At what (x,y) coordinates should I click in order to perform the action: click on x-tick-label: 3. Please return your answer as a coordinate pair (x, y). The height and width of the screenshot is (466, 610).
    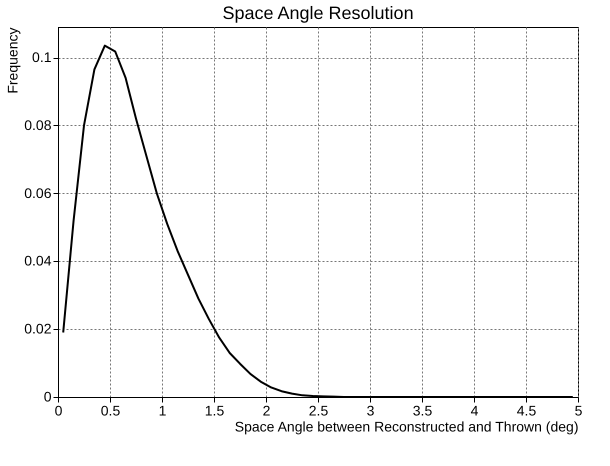
    Looking at the image, I should click on (370, 410).